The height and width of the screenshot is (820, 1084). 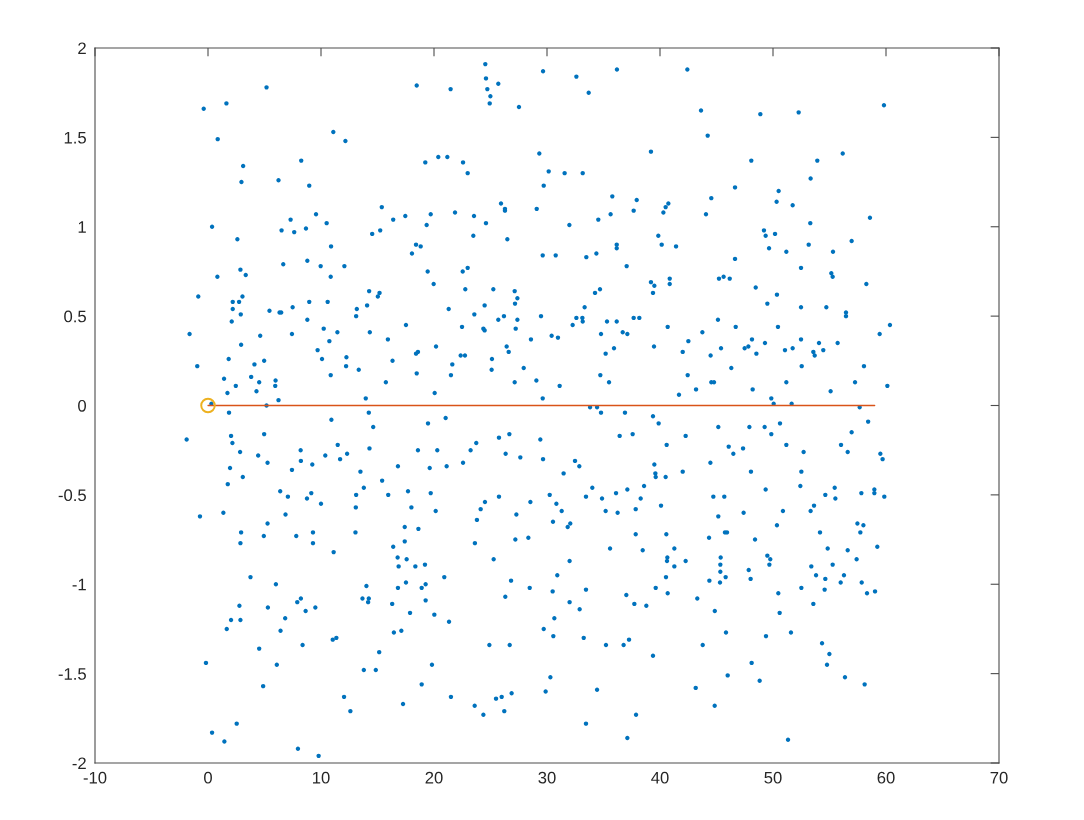 What do you see at coordinates (208, 777) in the screenshot?
I see `x-tick-label: 0` at bounding box center [208, 777].